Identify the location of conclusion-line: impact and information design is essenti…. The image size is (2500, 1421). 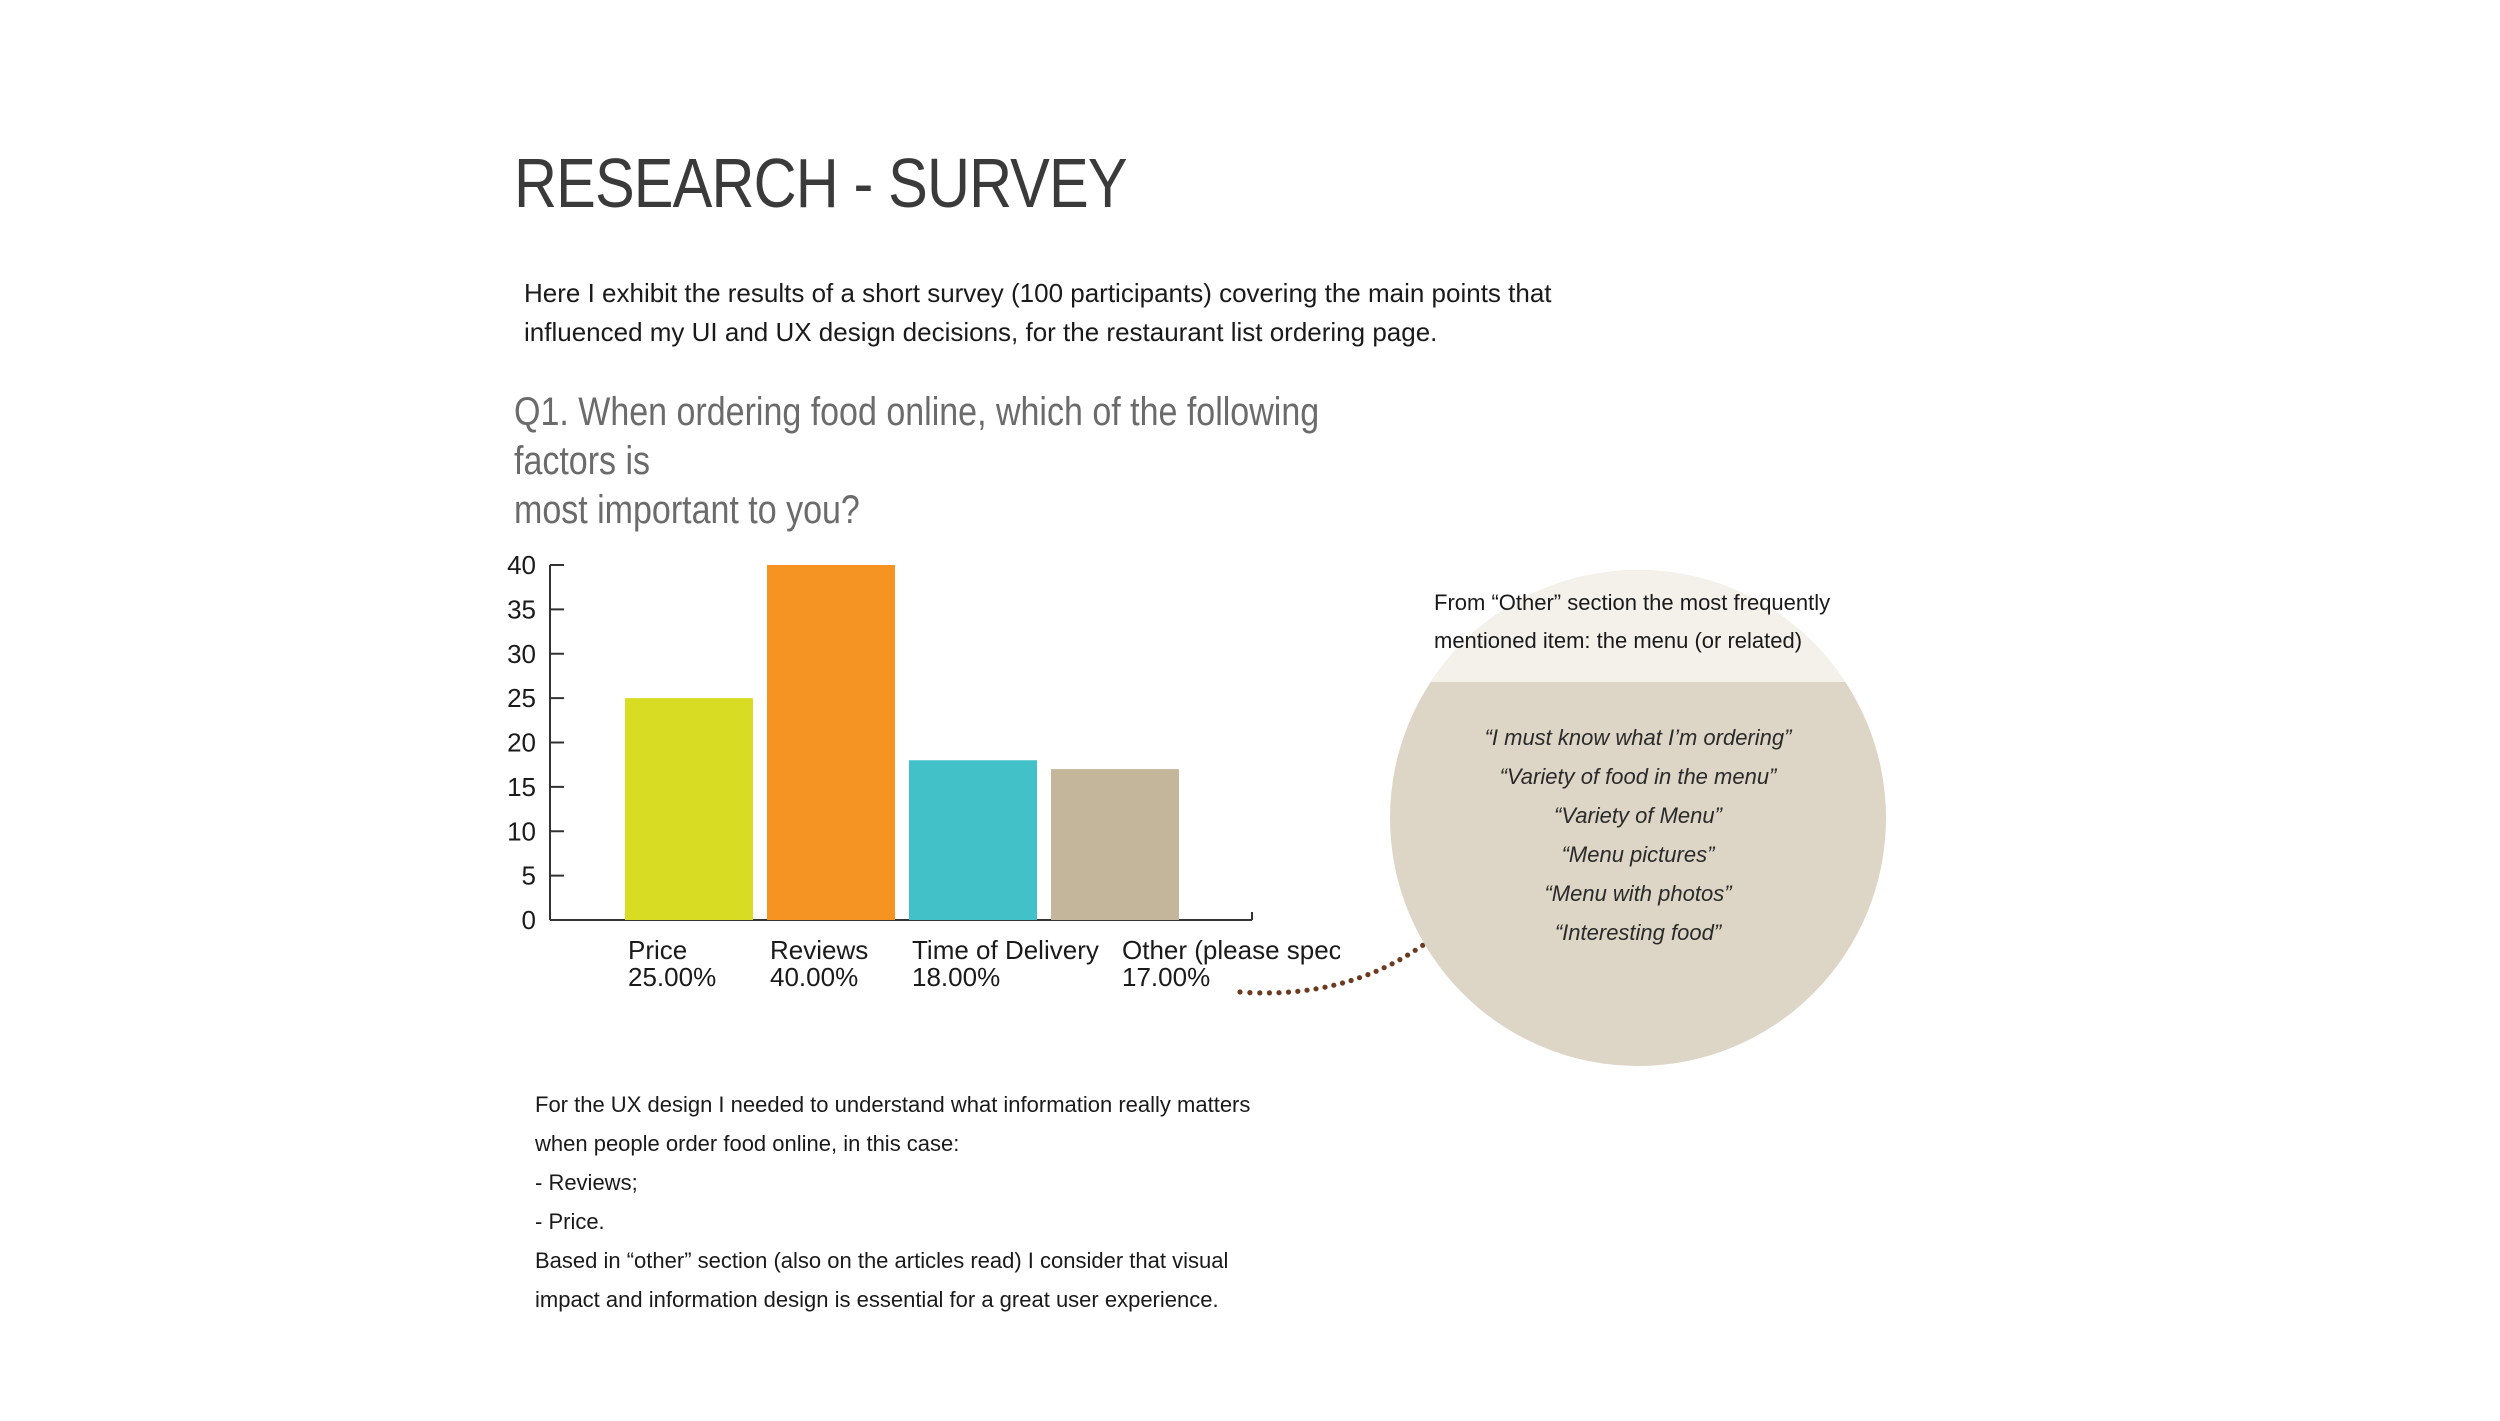
(877, 1299).